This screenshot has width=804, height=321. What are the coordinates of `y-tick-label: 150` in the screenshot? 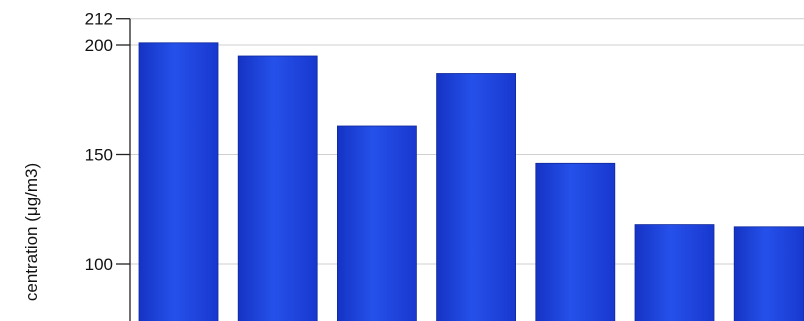 It's located at (99, 155).